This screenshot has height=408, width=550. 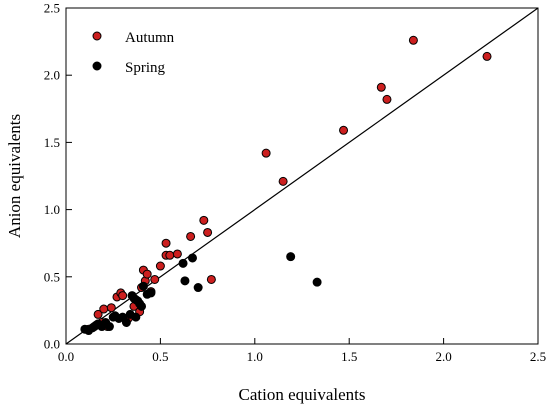 I want to click on x-tick-label: 0.0, so click(x=66, y=356).